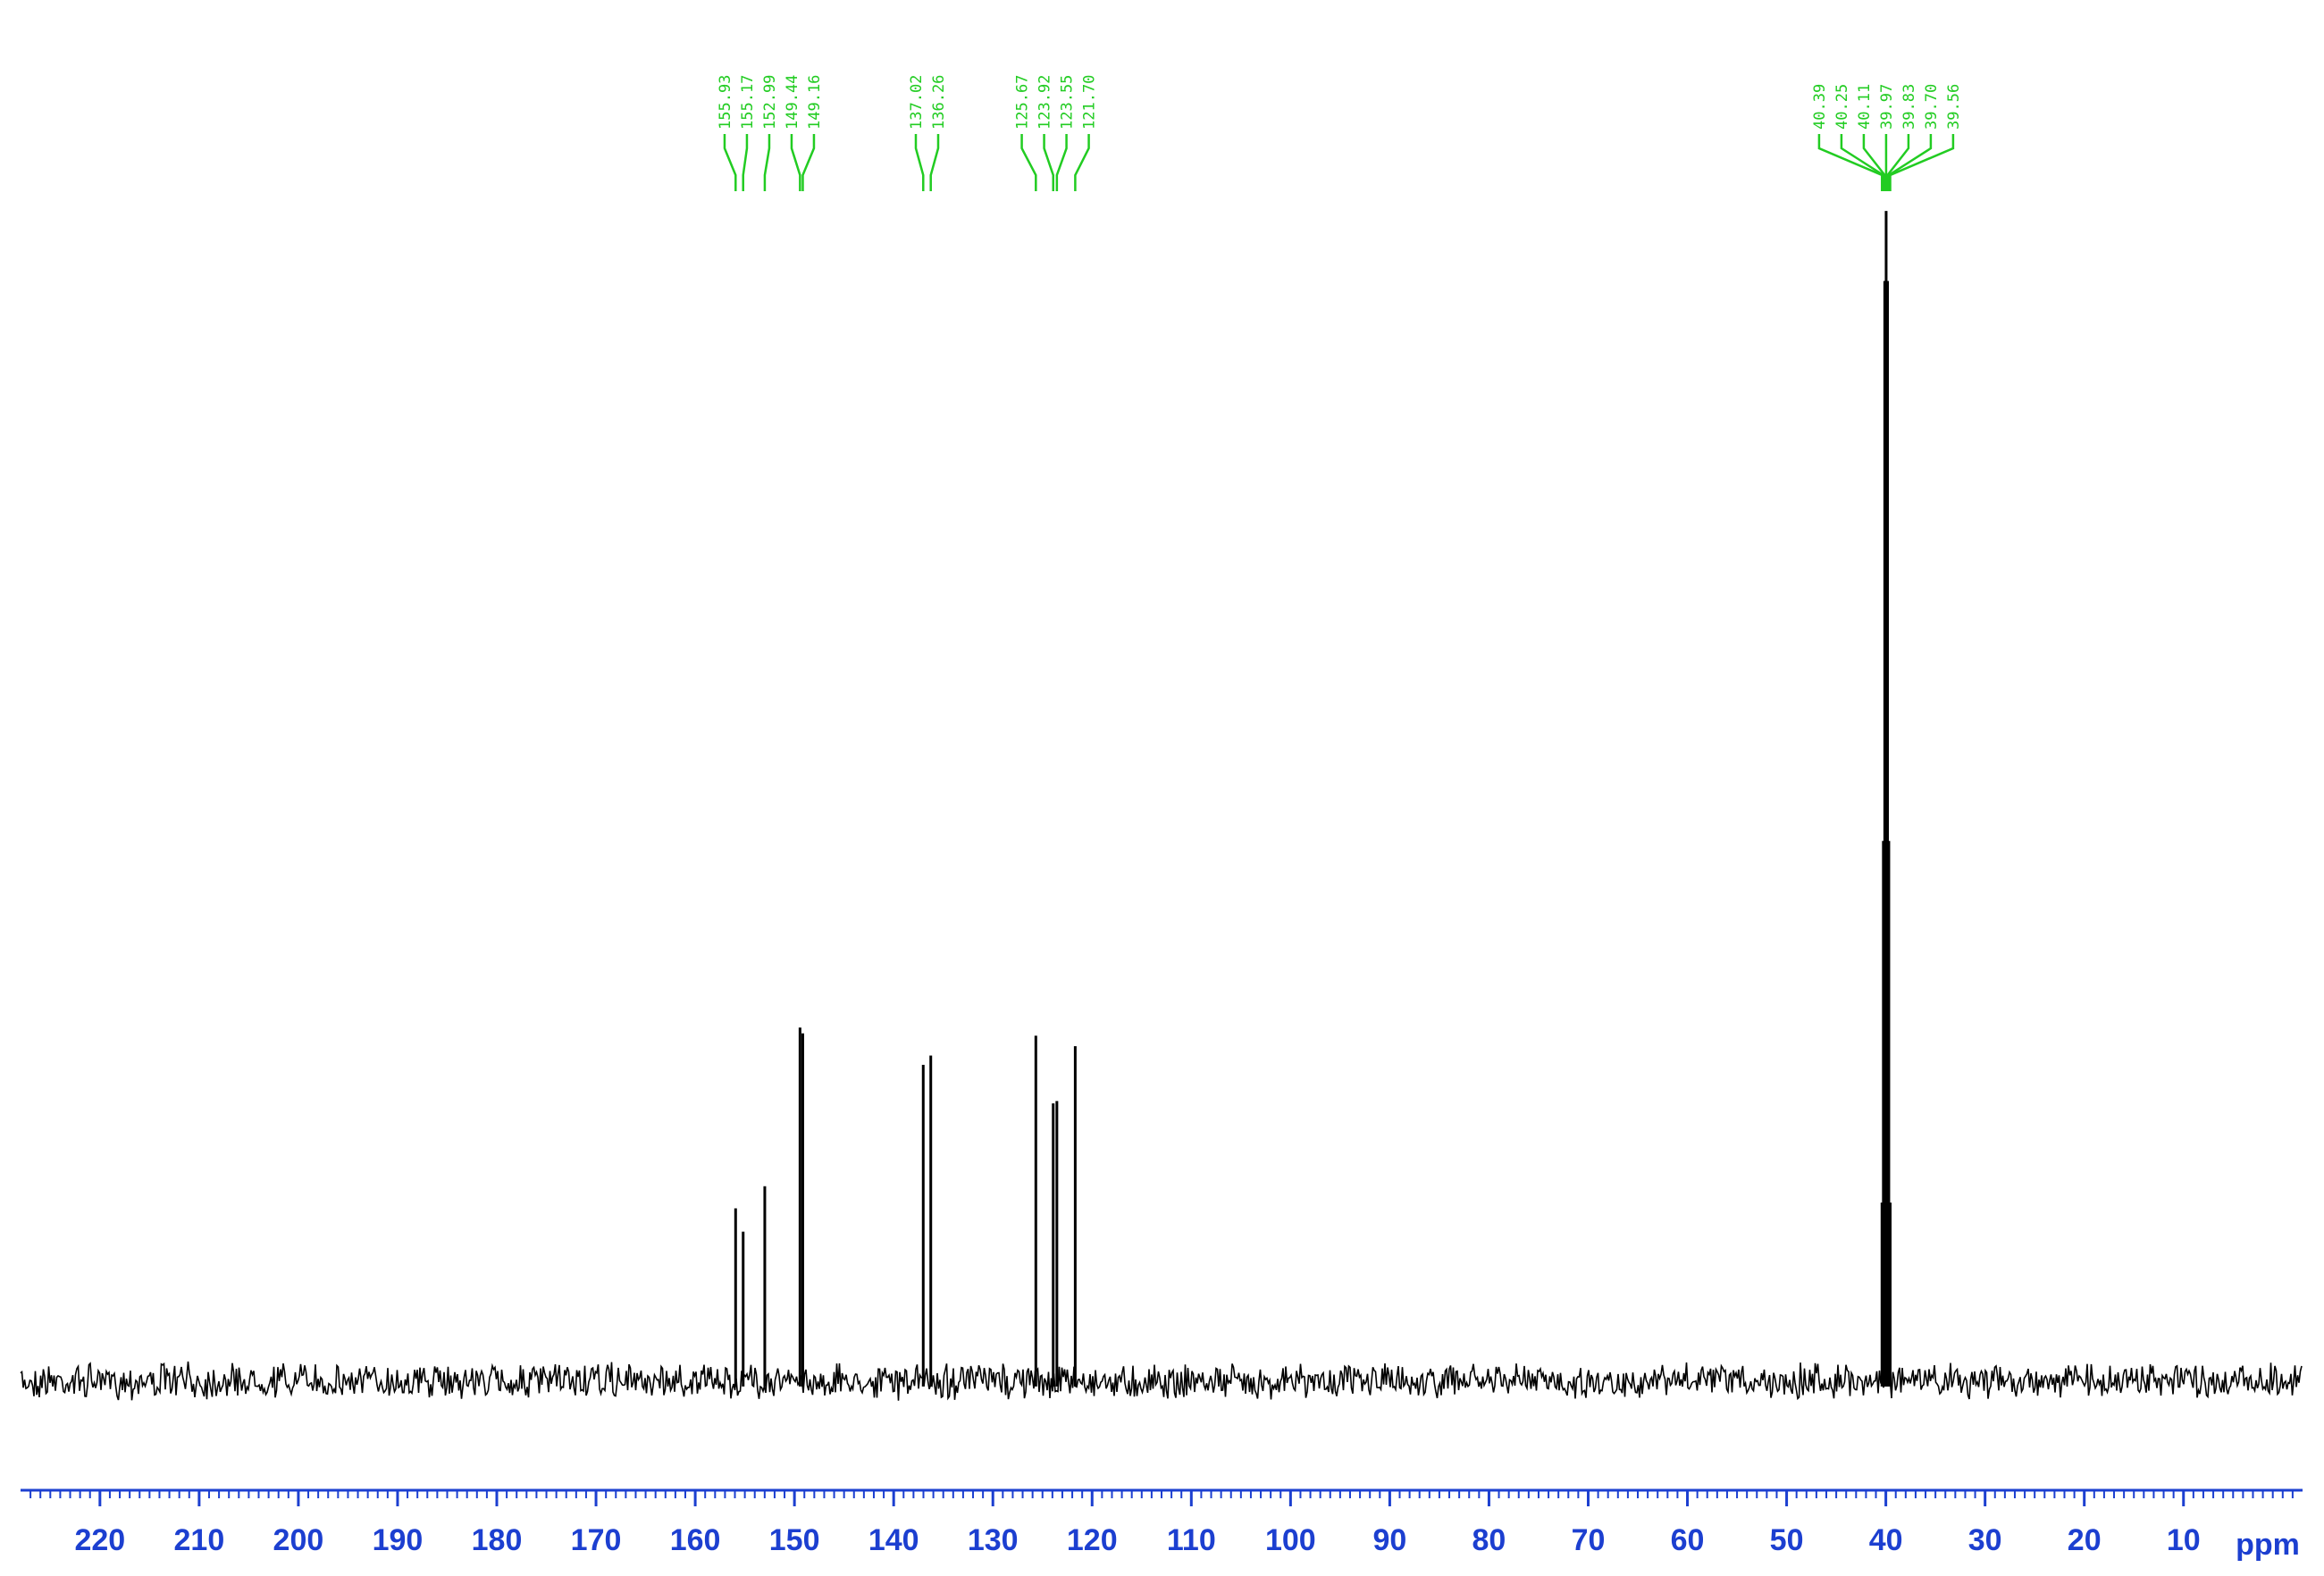  Describe the element at coordinates (199, 1540) in the screenshot. I see `x-tick-label: 210` at that location.